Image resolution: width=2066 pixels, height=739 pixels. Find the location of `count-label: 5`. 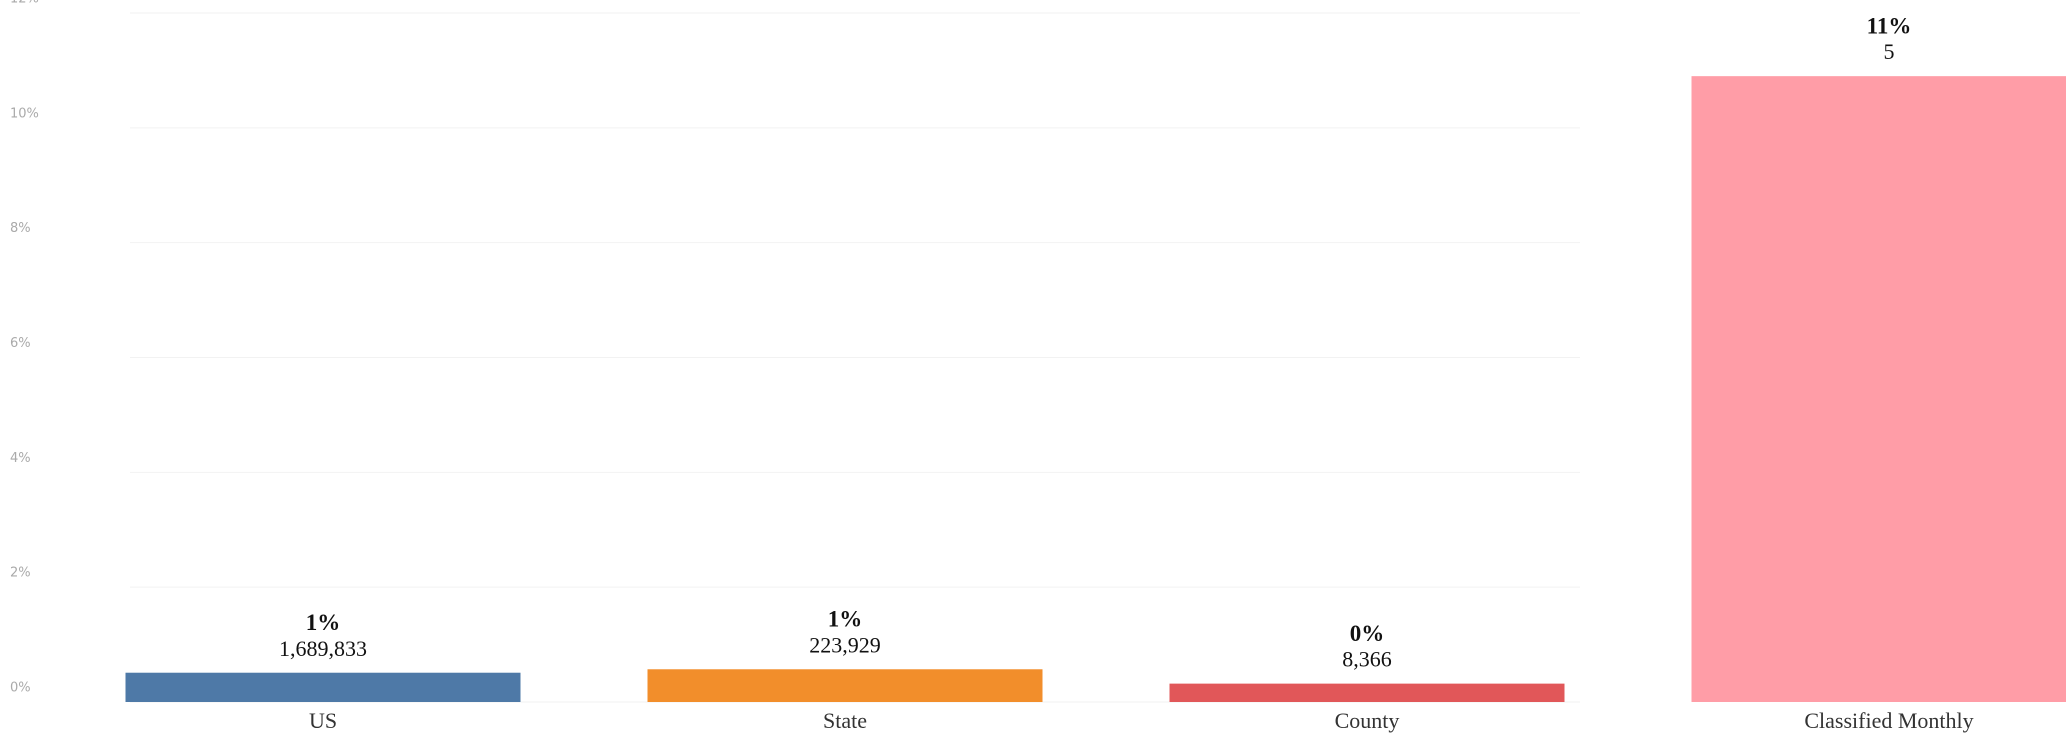

count-label: 5 is located at coordinates (1889, 51).